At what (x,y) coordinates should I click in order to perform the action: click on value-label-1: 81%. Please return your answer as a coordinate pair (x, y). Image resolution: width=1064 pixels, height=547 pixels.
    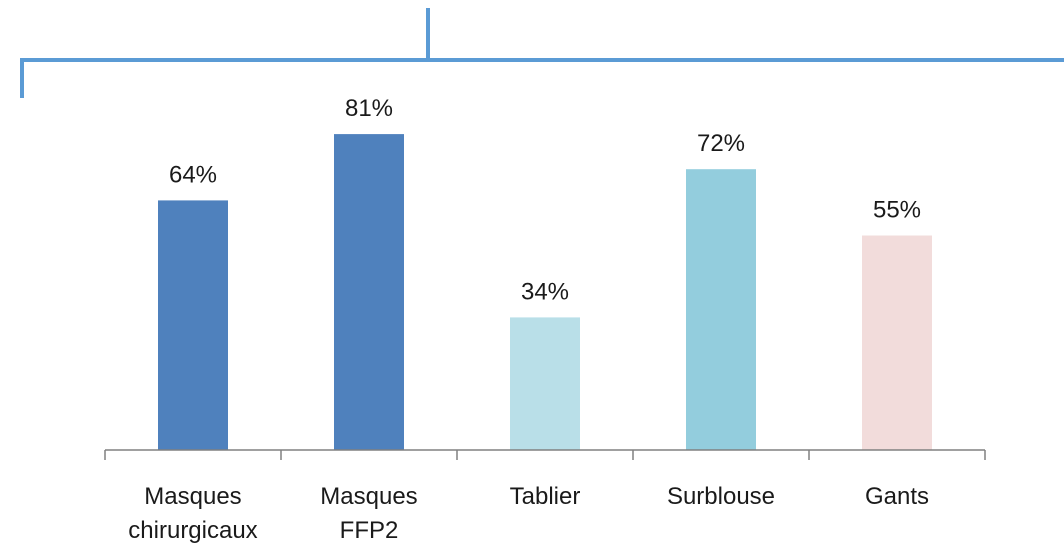
    Looking at the image, I should click on (369, 108).